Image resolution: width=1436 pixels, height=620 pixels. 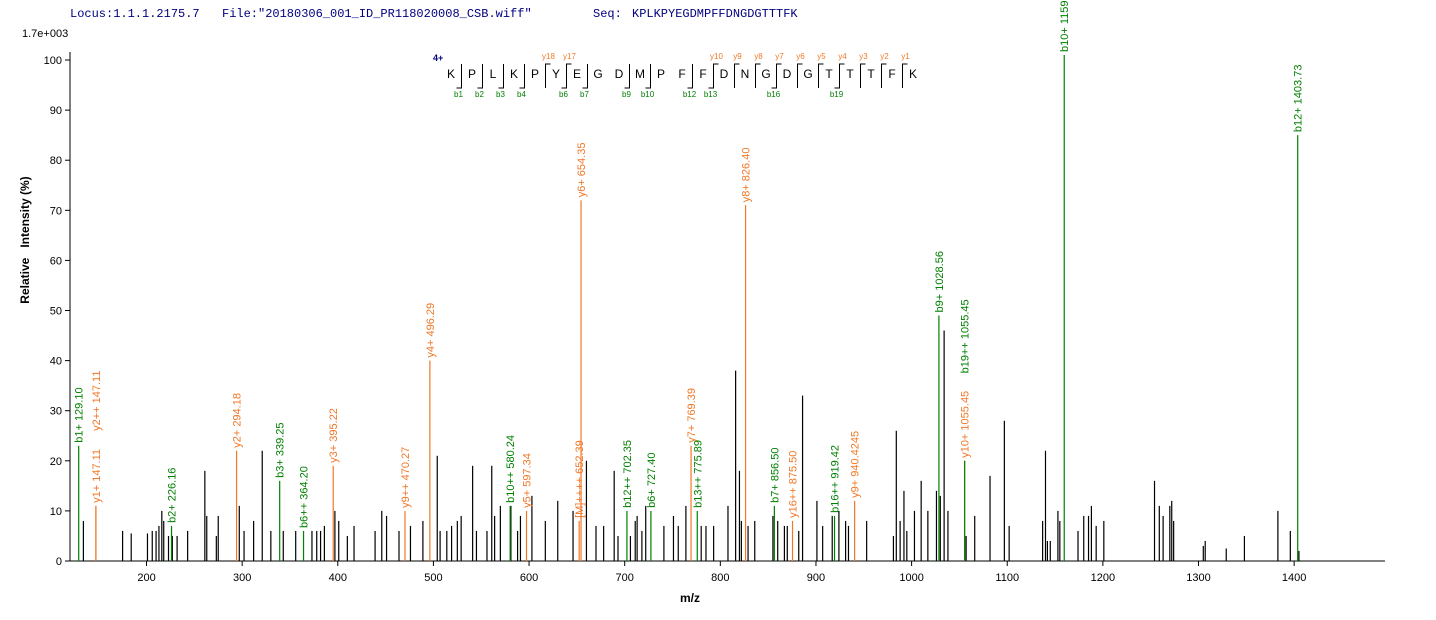 What do you see at coordinates (521, 94) in the screenshot?
I see `b-ion-label: b4` at bounding box center [521, 94].